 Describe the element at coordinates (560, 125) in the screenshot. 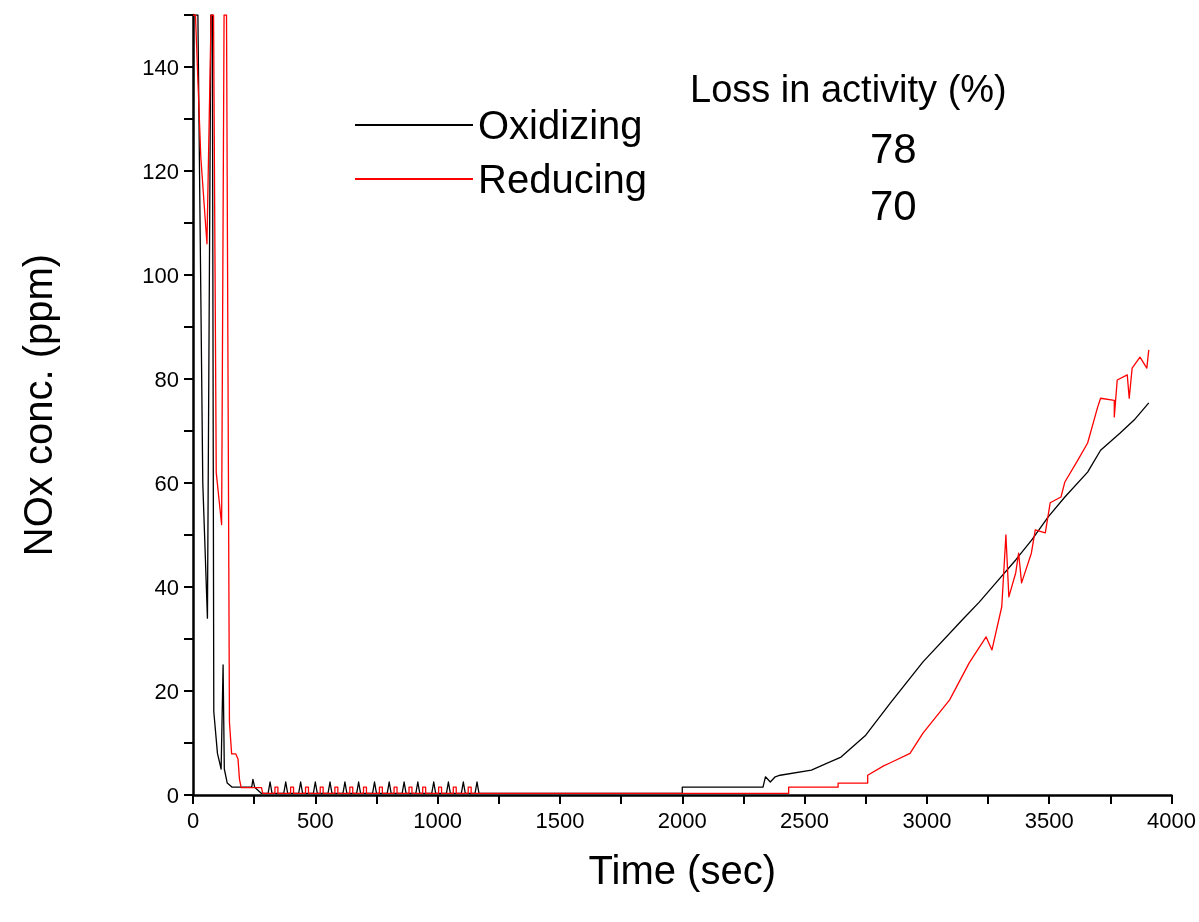

I see `legend-label: Oxidizing` at that location.